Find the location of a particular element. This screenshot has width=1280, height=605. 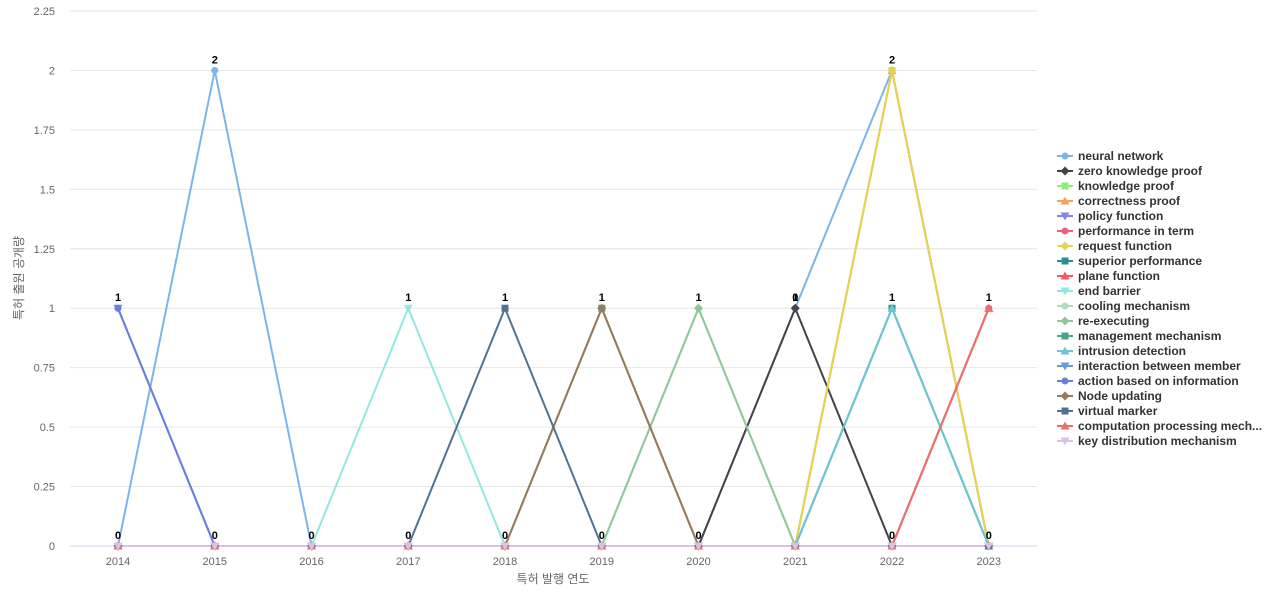

y-axis-tick-labels: 0 0.25 0.5 0.75 1 1.25 1.5 1.75 2 2.25 is located at coordinates (44, 279).